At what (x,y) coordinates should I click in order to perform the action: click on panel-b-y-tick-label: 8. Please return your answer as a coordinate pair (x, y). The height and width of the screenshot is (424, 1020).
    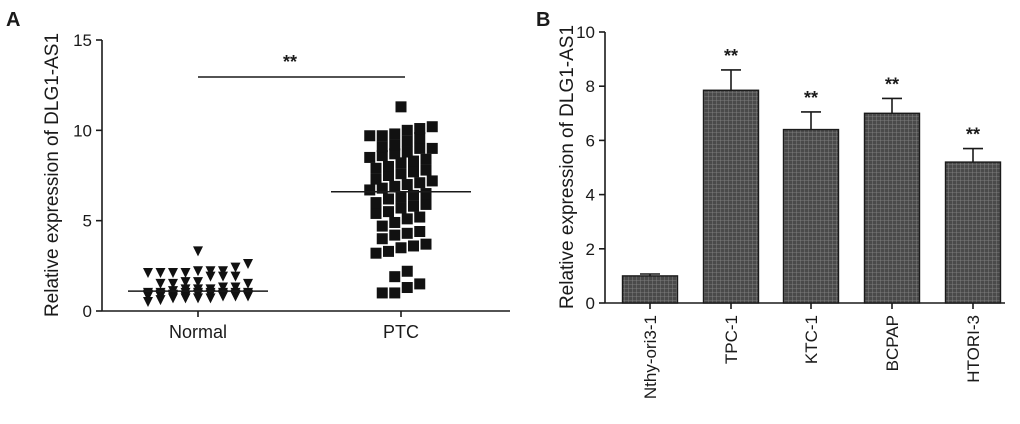
    Looking at the image, I should click on (590, 86).